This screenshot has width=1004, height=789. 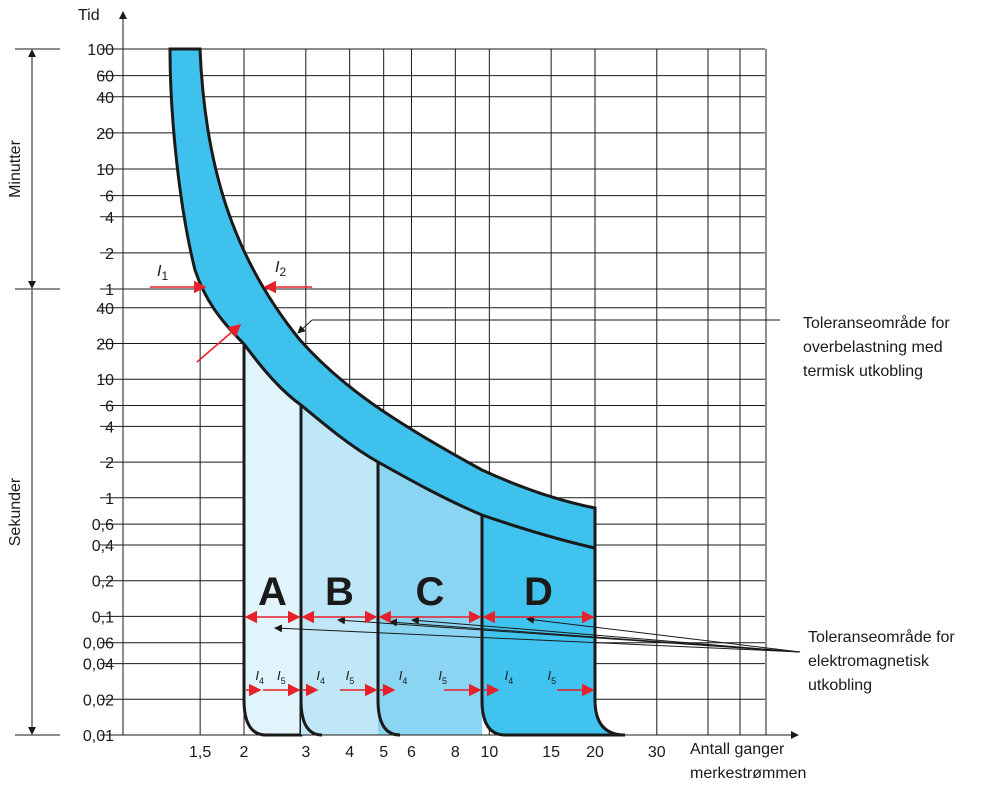 What do you see at coordinates (98, 644) in the screenshot?
I see `y-tick-label: 0,06` at bounding box center [98, 644].